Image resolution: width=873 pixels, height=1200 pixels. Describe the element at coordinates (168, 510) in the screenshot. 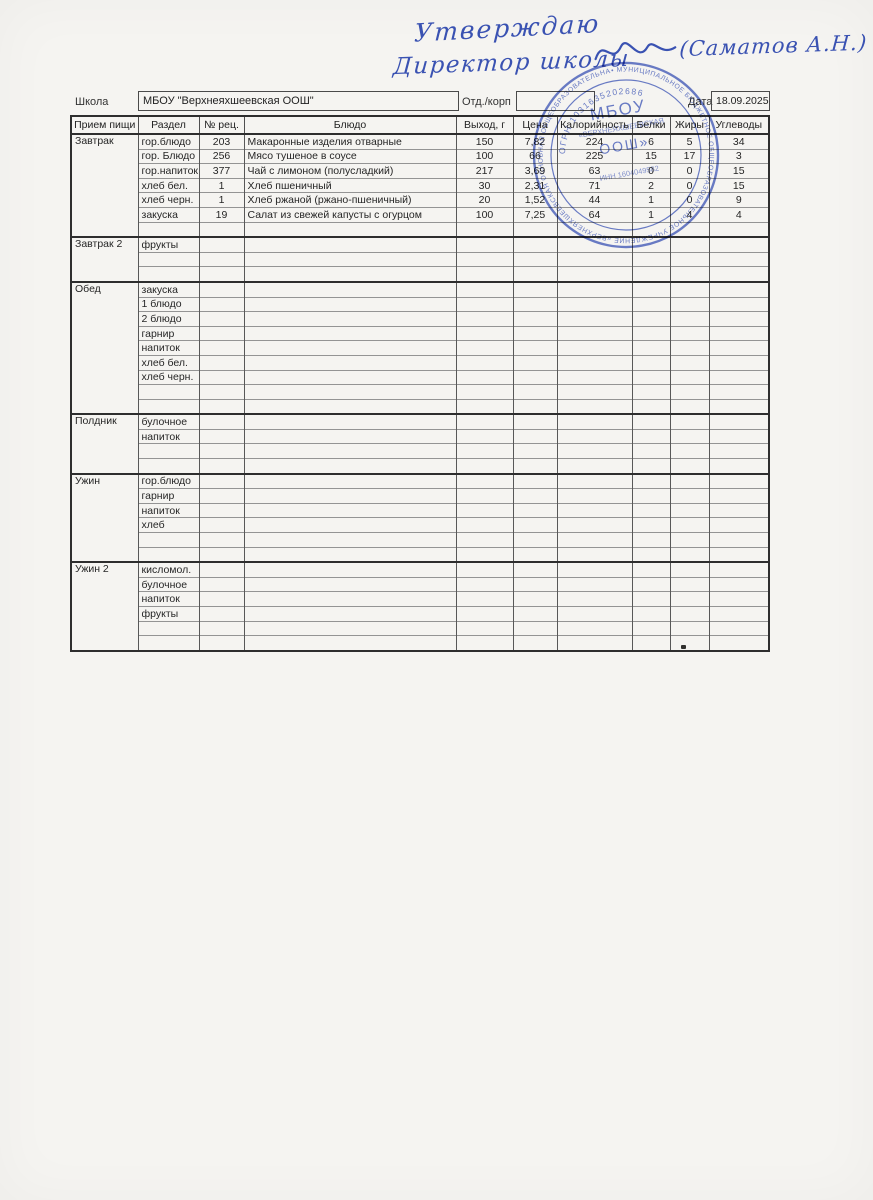

I see `razdel-cell: напиток` at that location.